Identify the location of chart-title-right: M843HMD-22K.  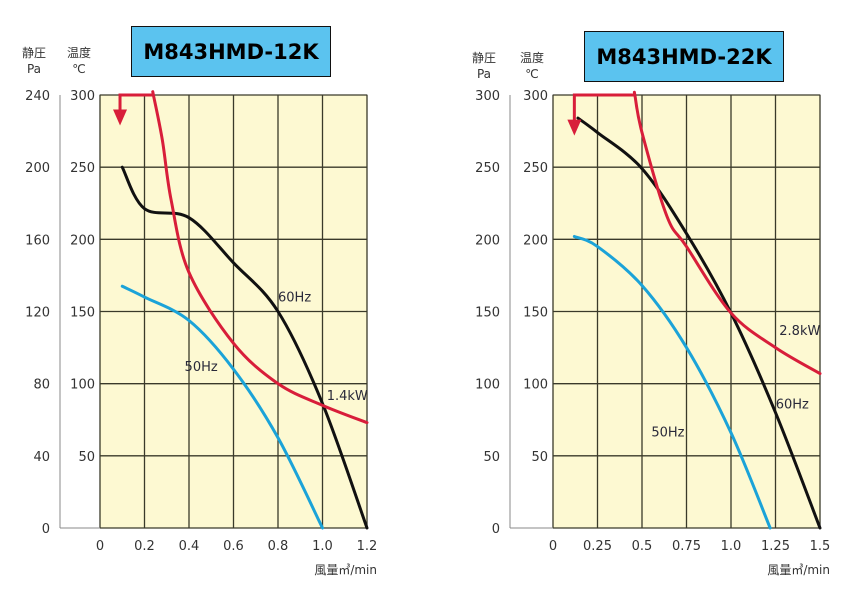
(684, 56).